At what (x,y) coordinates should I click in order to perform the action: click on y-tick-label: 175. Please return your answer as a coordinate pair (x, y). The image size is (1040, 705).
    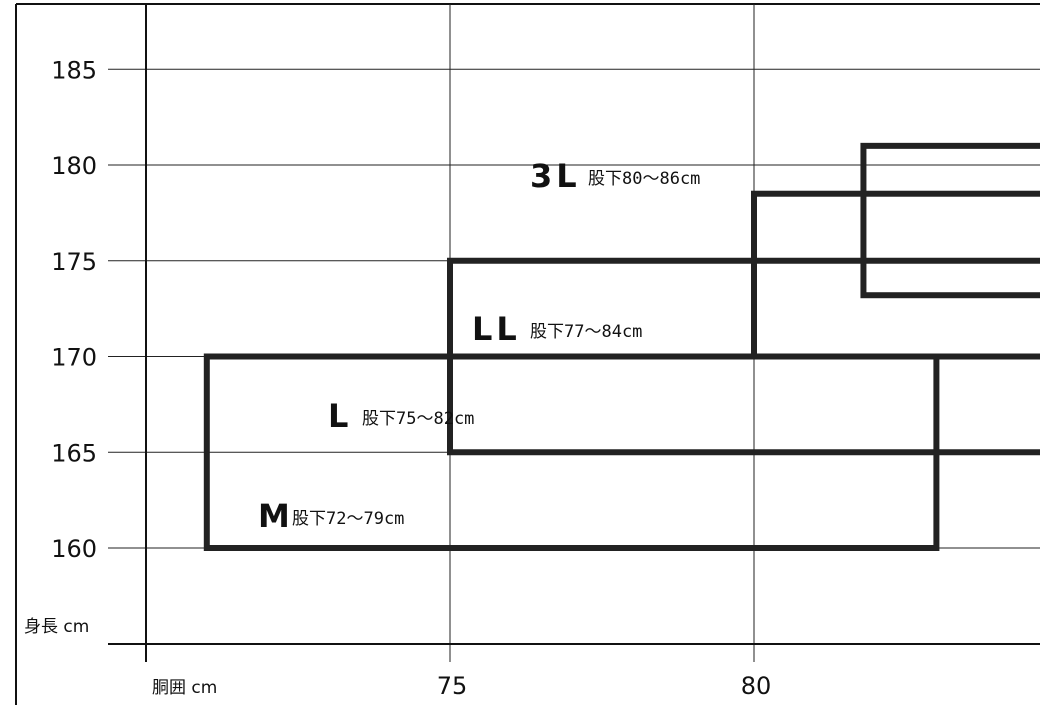
    Looking at the image, I should click on (74, 262).